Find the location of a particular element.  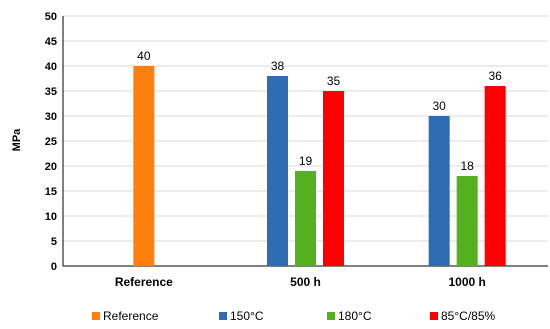

y-tick-label: 0 is located at coordinates (54, 267).